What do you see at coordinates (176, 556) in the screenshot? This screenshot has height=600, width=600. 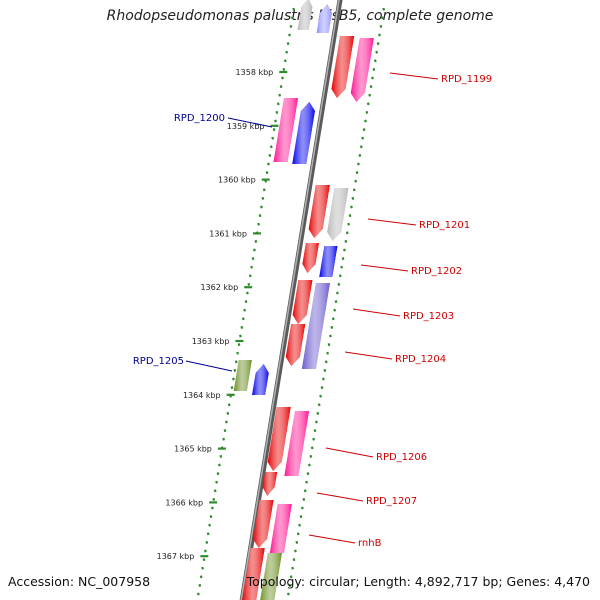 I see `kbp-label: 1367 kbp` at bounding box center [176, 556].